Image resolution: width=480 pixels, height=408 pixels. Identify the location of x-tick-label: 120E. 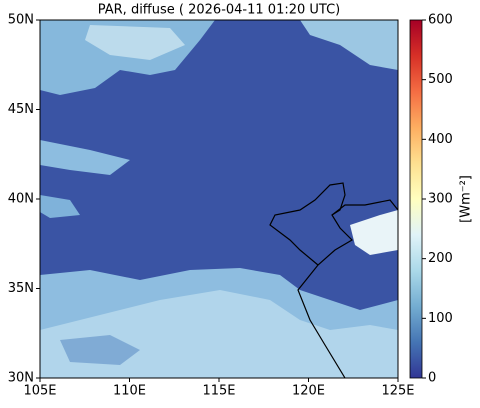
(308, 391).